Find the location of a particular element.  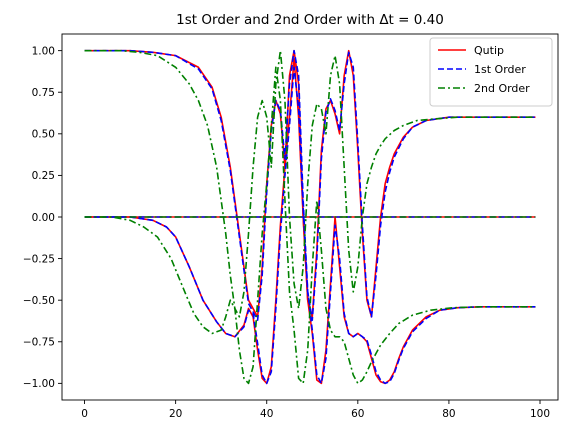

y-axis: −1.00 −0.75 −0.50 −0.25 0.00 0.25 0.50 0.75 1.00 is located at coordinates (42, 217).